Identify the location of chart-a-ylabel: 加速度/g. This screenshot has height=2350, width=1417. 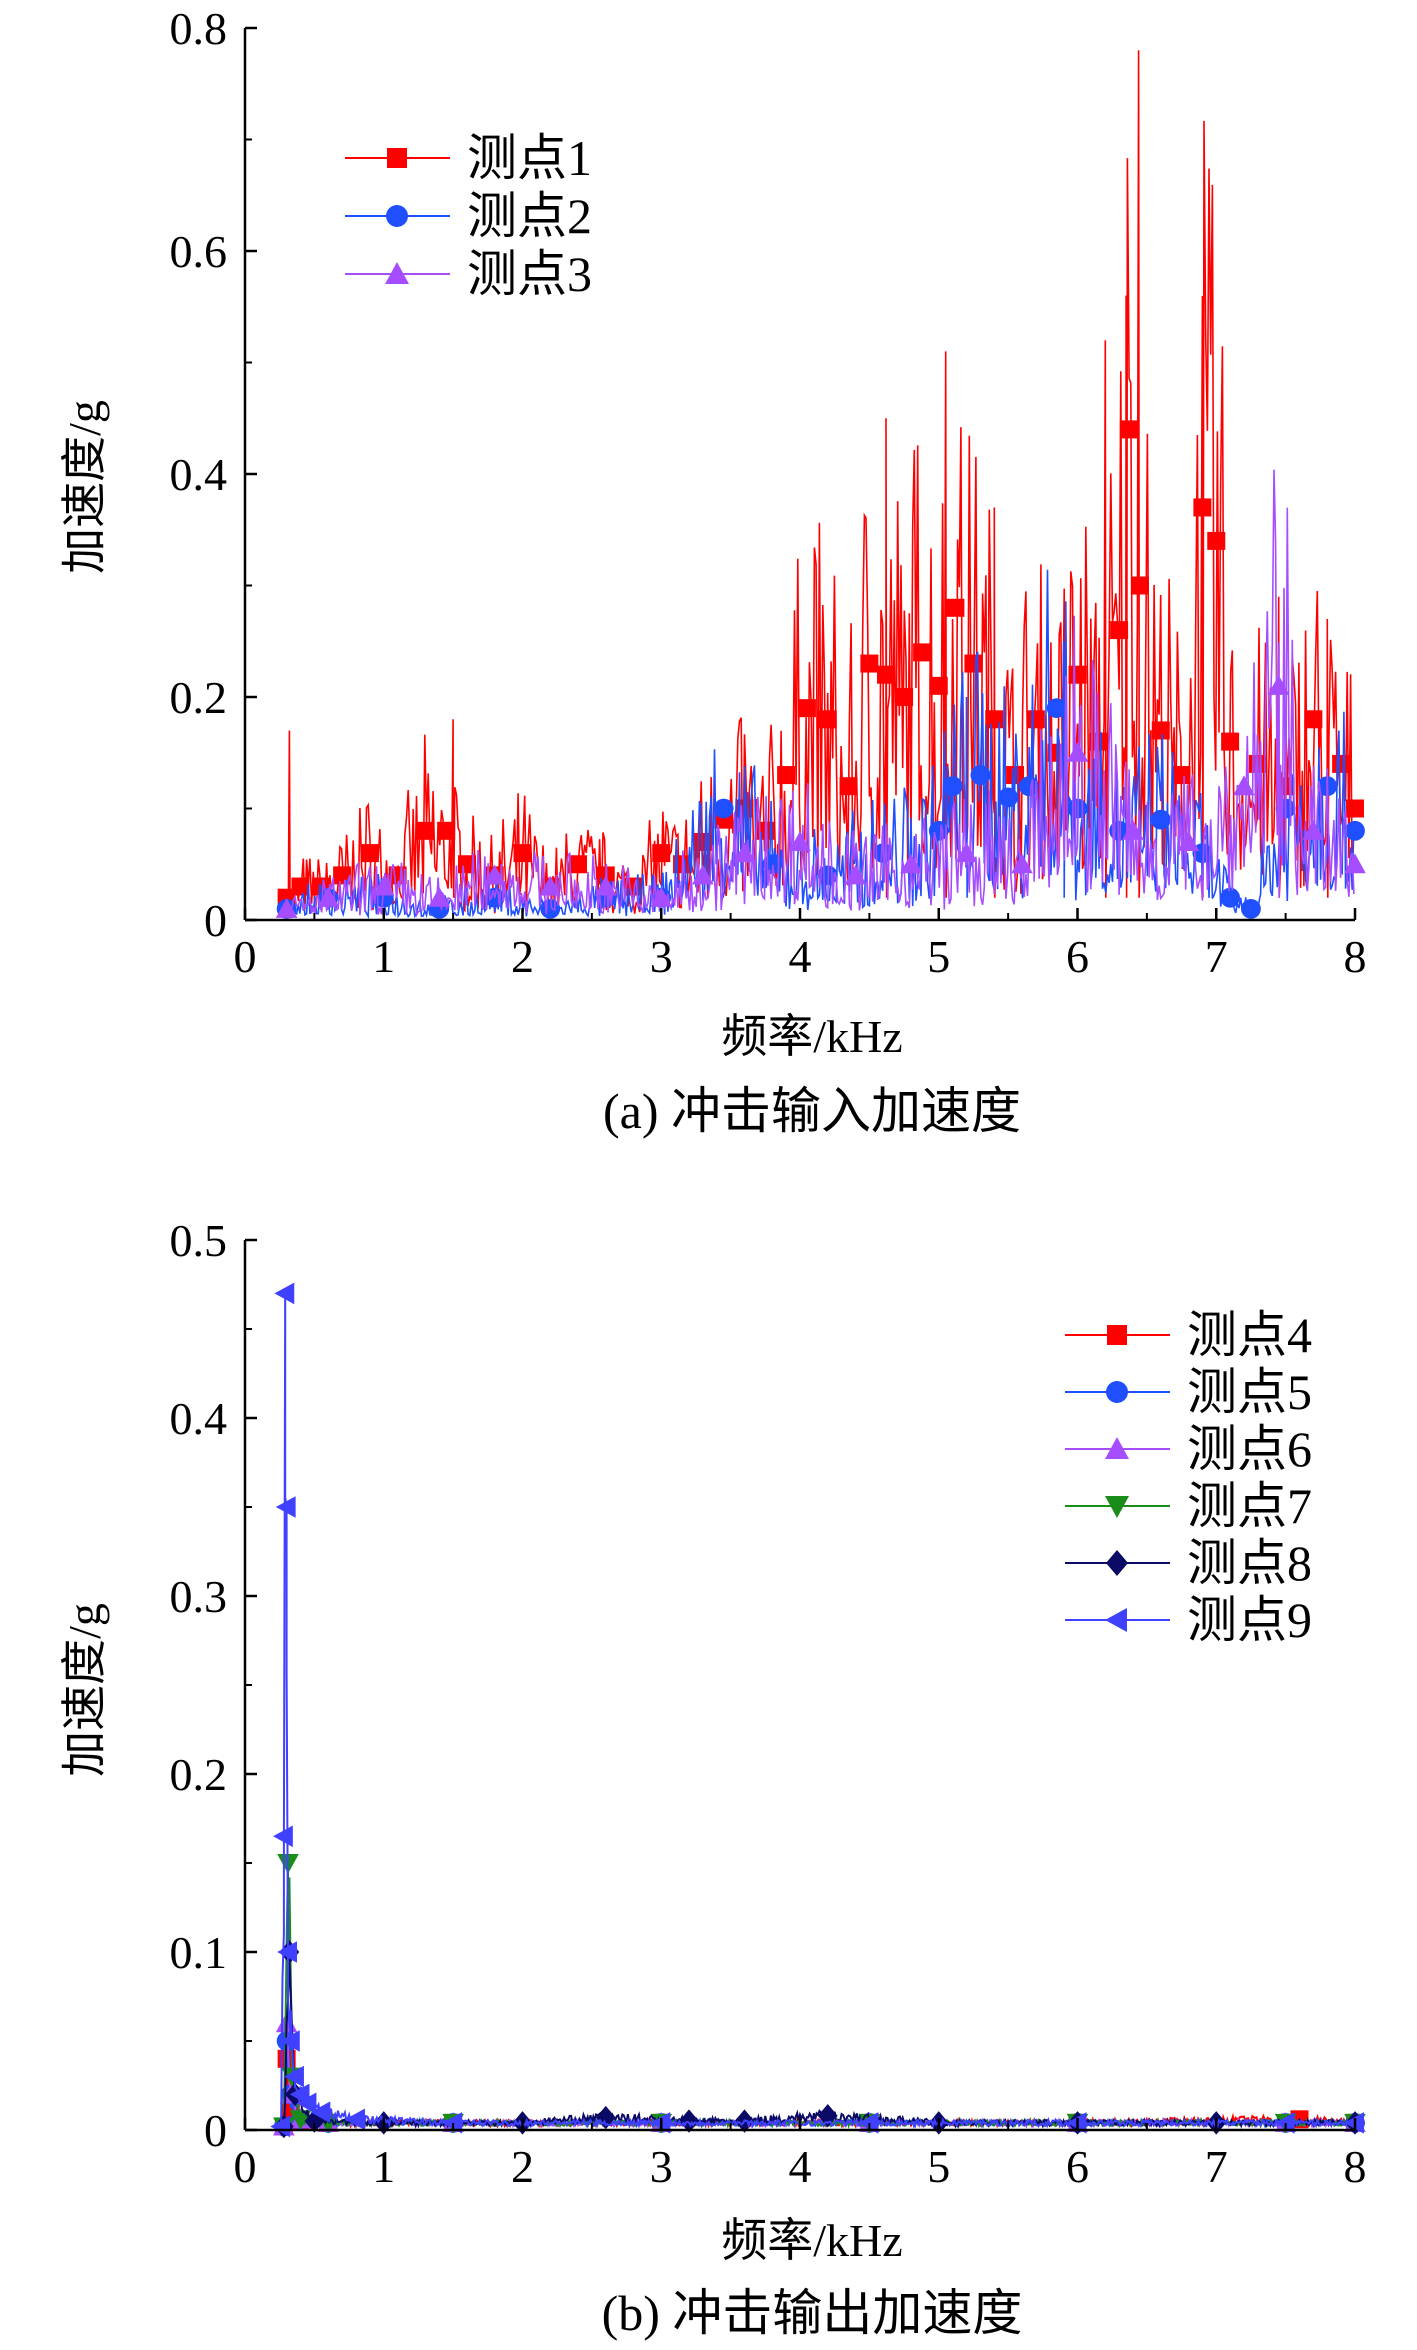
(84, 487).